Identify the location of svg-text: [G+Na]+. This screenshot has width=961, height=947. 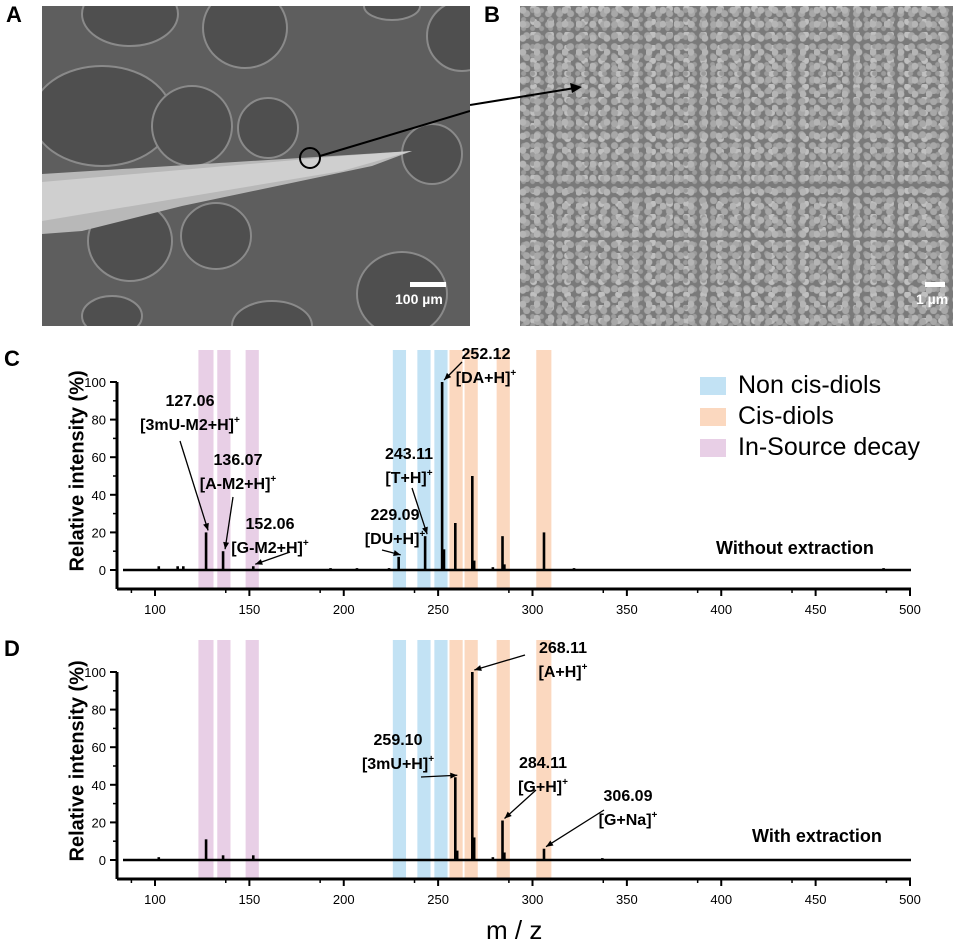
(628, 819).